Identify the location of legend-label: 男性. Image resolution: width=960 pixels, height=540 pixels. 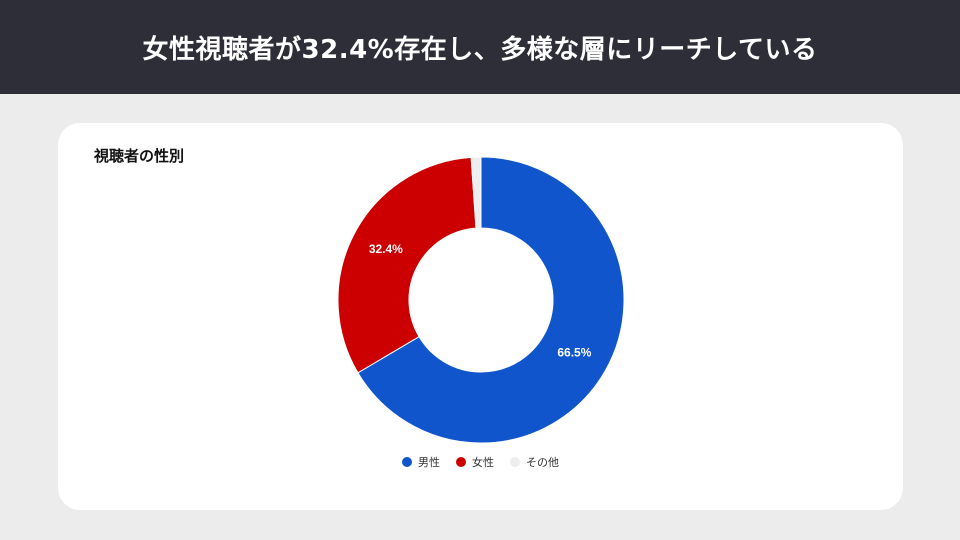
(429, 462).